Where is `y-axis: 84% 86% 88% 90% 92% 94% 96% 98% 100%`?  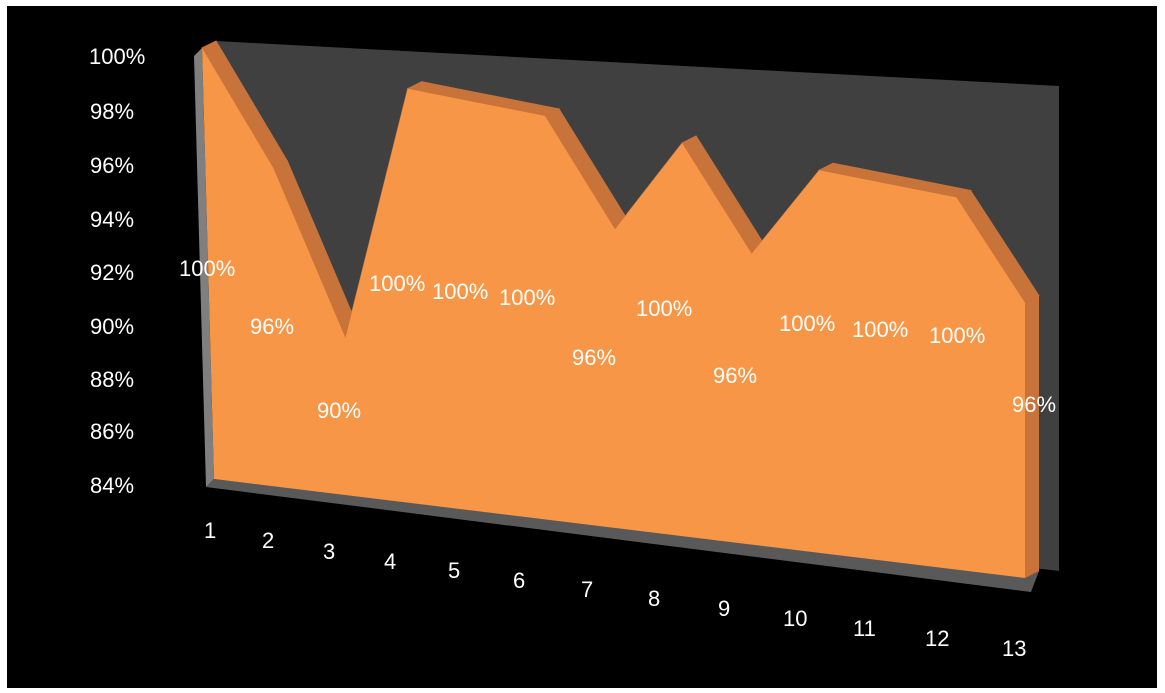
y-axis: 84% 86% 88% 90% 92% 94% 96% 98% 100% is located at coordinates (117, 271).